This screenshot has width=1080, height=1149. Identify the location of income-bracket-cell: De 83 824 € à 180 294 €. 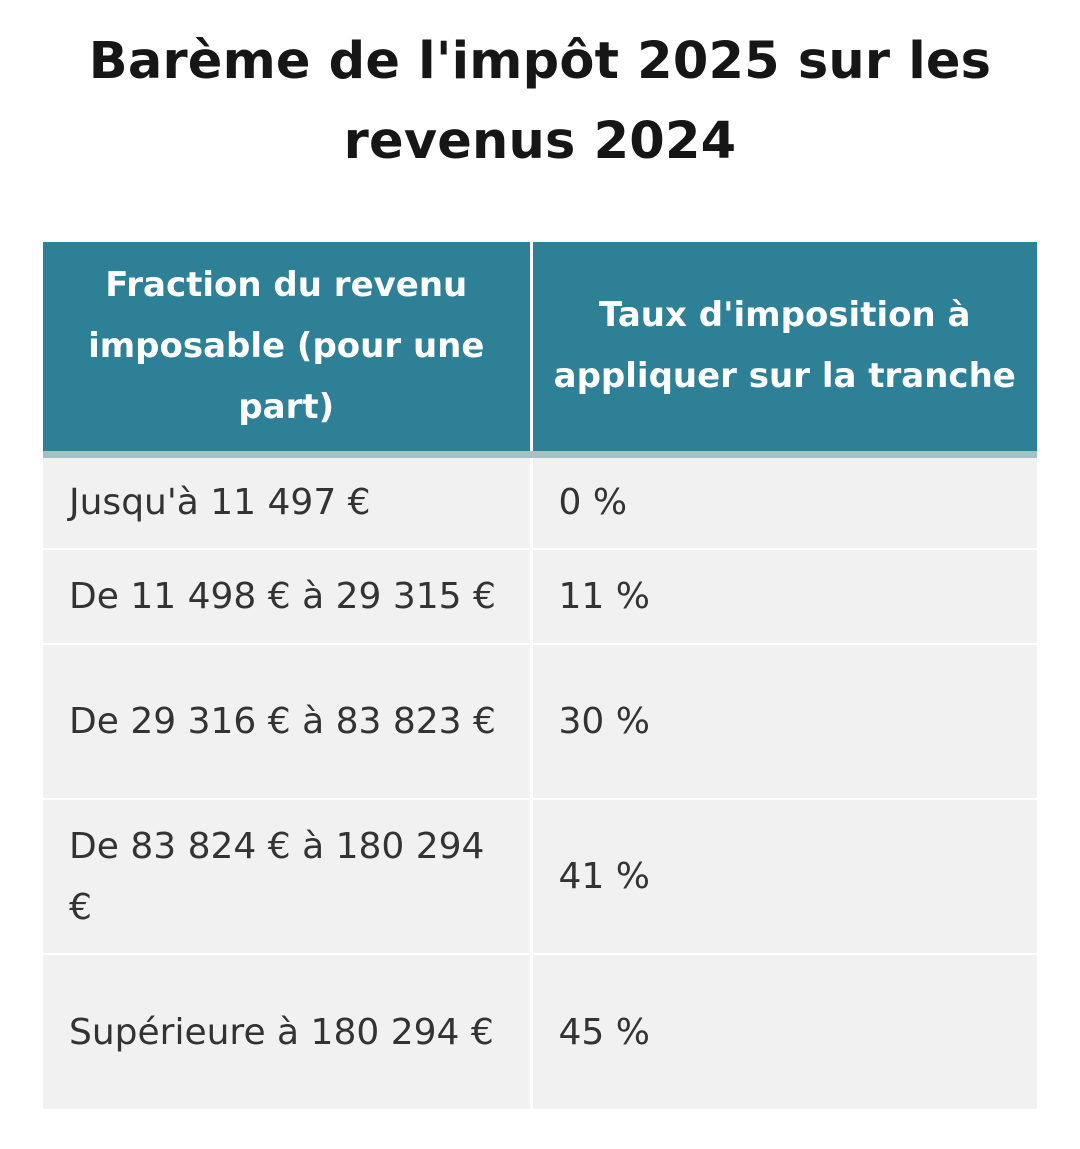
(287, 876).